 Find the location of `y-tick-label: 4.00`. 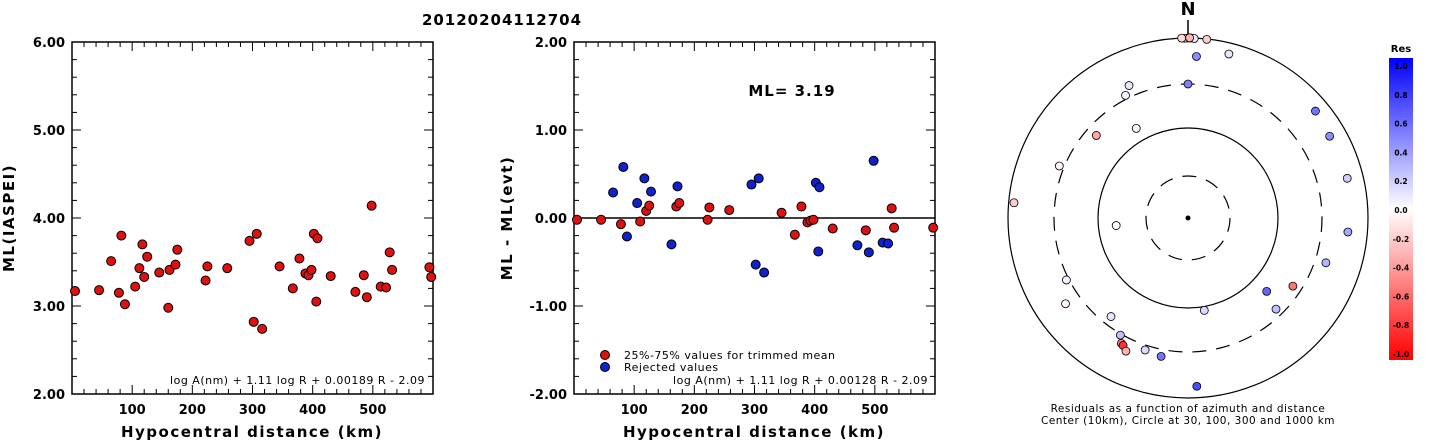

y-tick-label: 4.00 is located at coordinates (49, 219).